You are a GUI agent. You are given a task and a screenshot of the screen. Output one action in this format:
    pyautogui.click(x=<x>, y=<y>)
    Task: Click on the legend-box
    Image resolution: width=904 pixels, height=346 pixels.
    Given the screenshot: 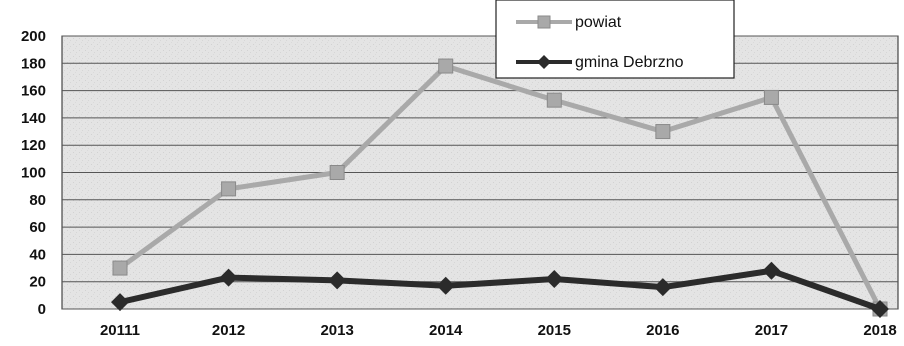 What is the action you would take?
    pyautogui.click(x=615, y=39)
    